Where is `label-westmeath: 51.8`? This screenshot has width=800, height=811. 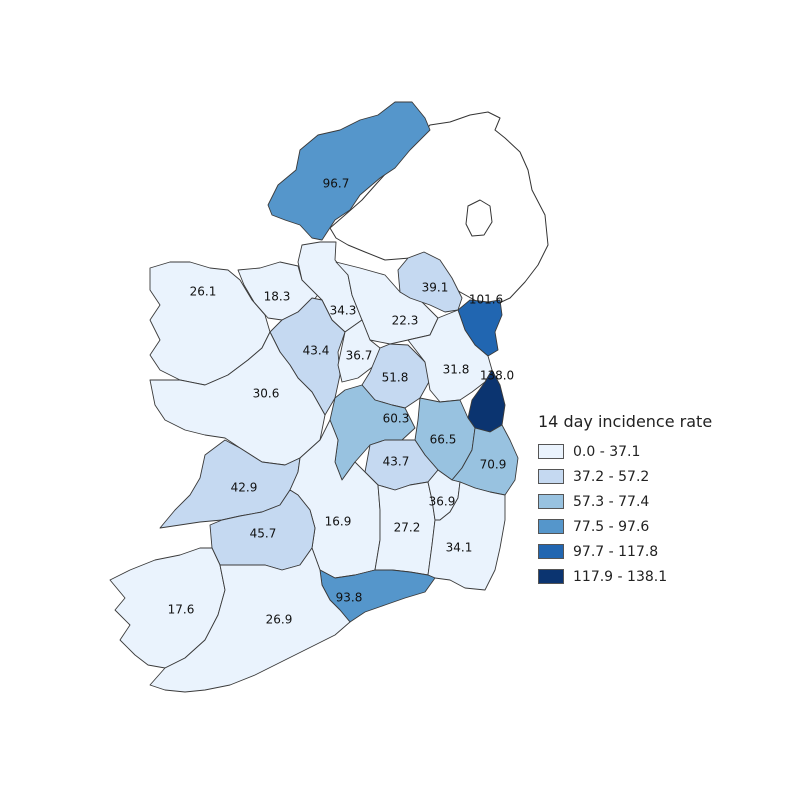
label-westmeath: 51.8 is located at coordinates (395, 378).